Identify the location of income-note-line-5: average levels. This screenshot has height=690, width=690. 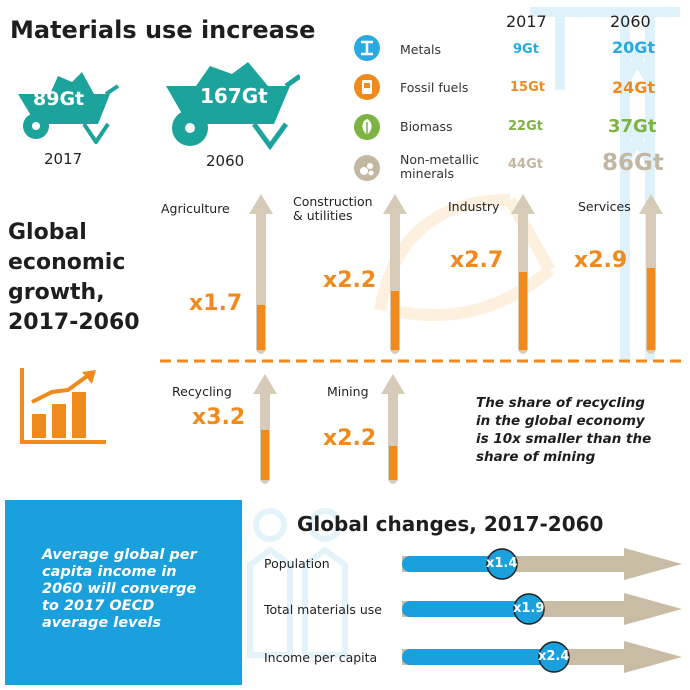
(101, 623).